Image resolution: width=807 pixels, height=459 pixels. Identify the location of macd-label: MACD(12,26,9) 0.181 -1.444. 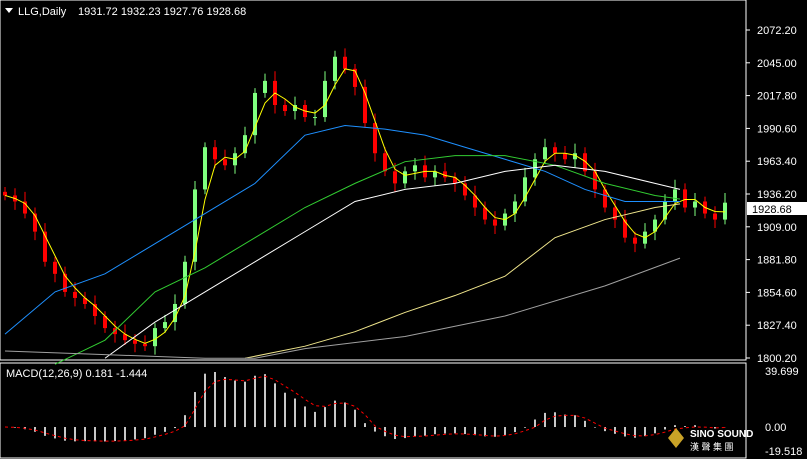
(76, 374).